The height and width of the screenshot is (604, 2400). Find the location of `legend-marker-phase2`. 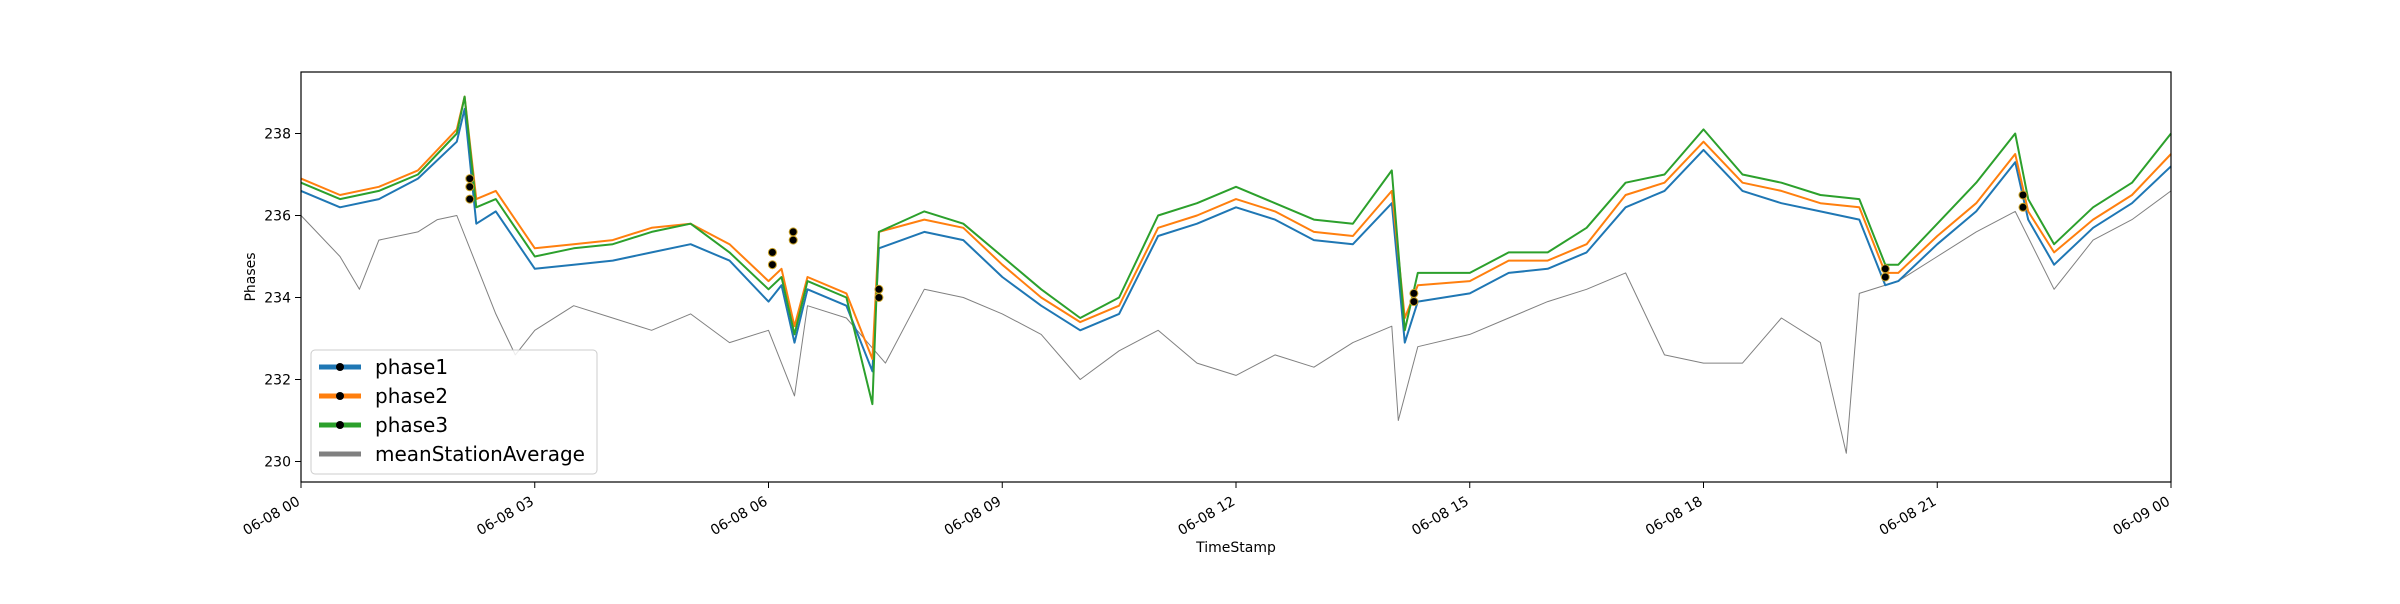

legend-marker-phase2 is located at coordinates (340, 396).